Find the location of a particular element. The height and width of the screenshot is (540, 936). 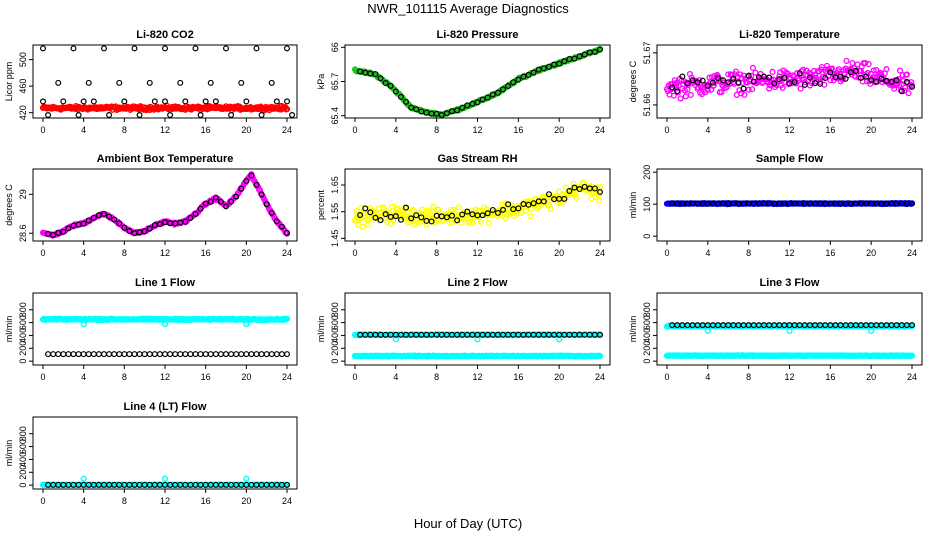

outlier-point is located at coordinates (246, 478).